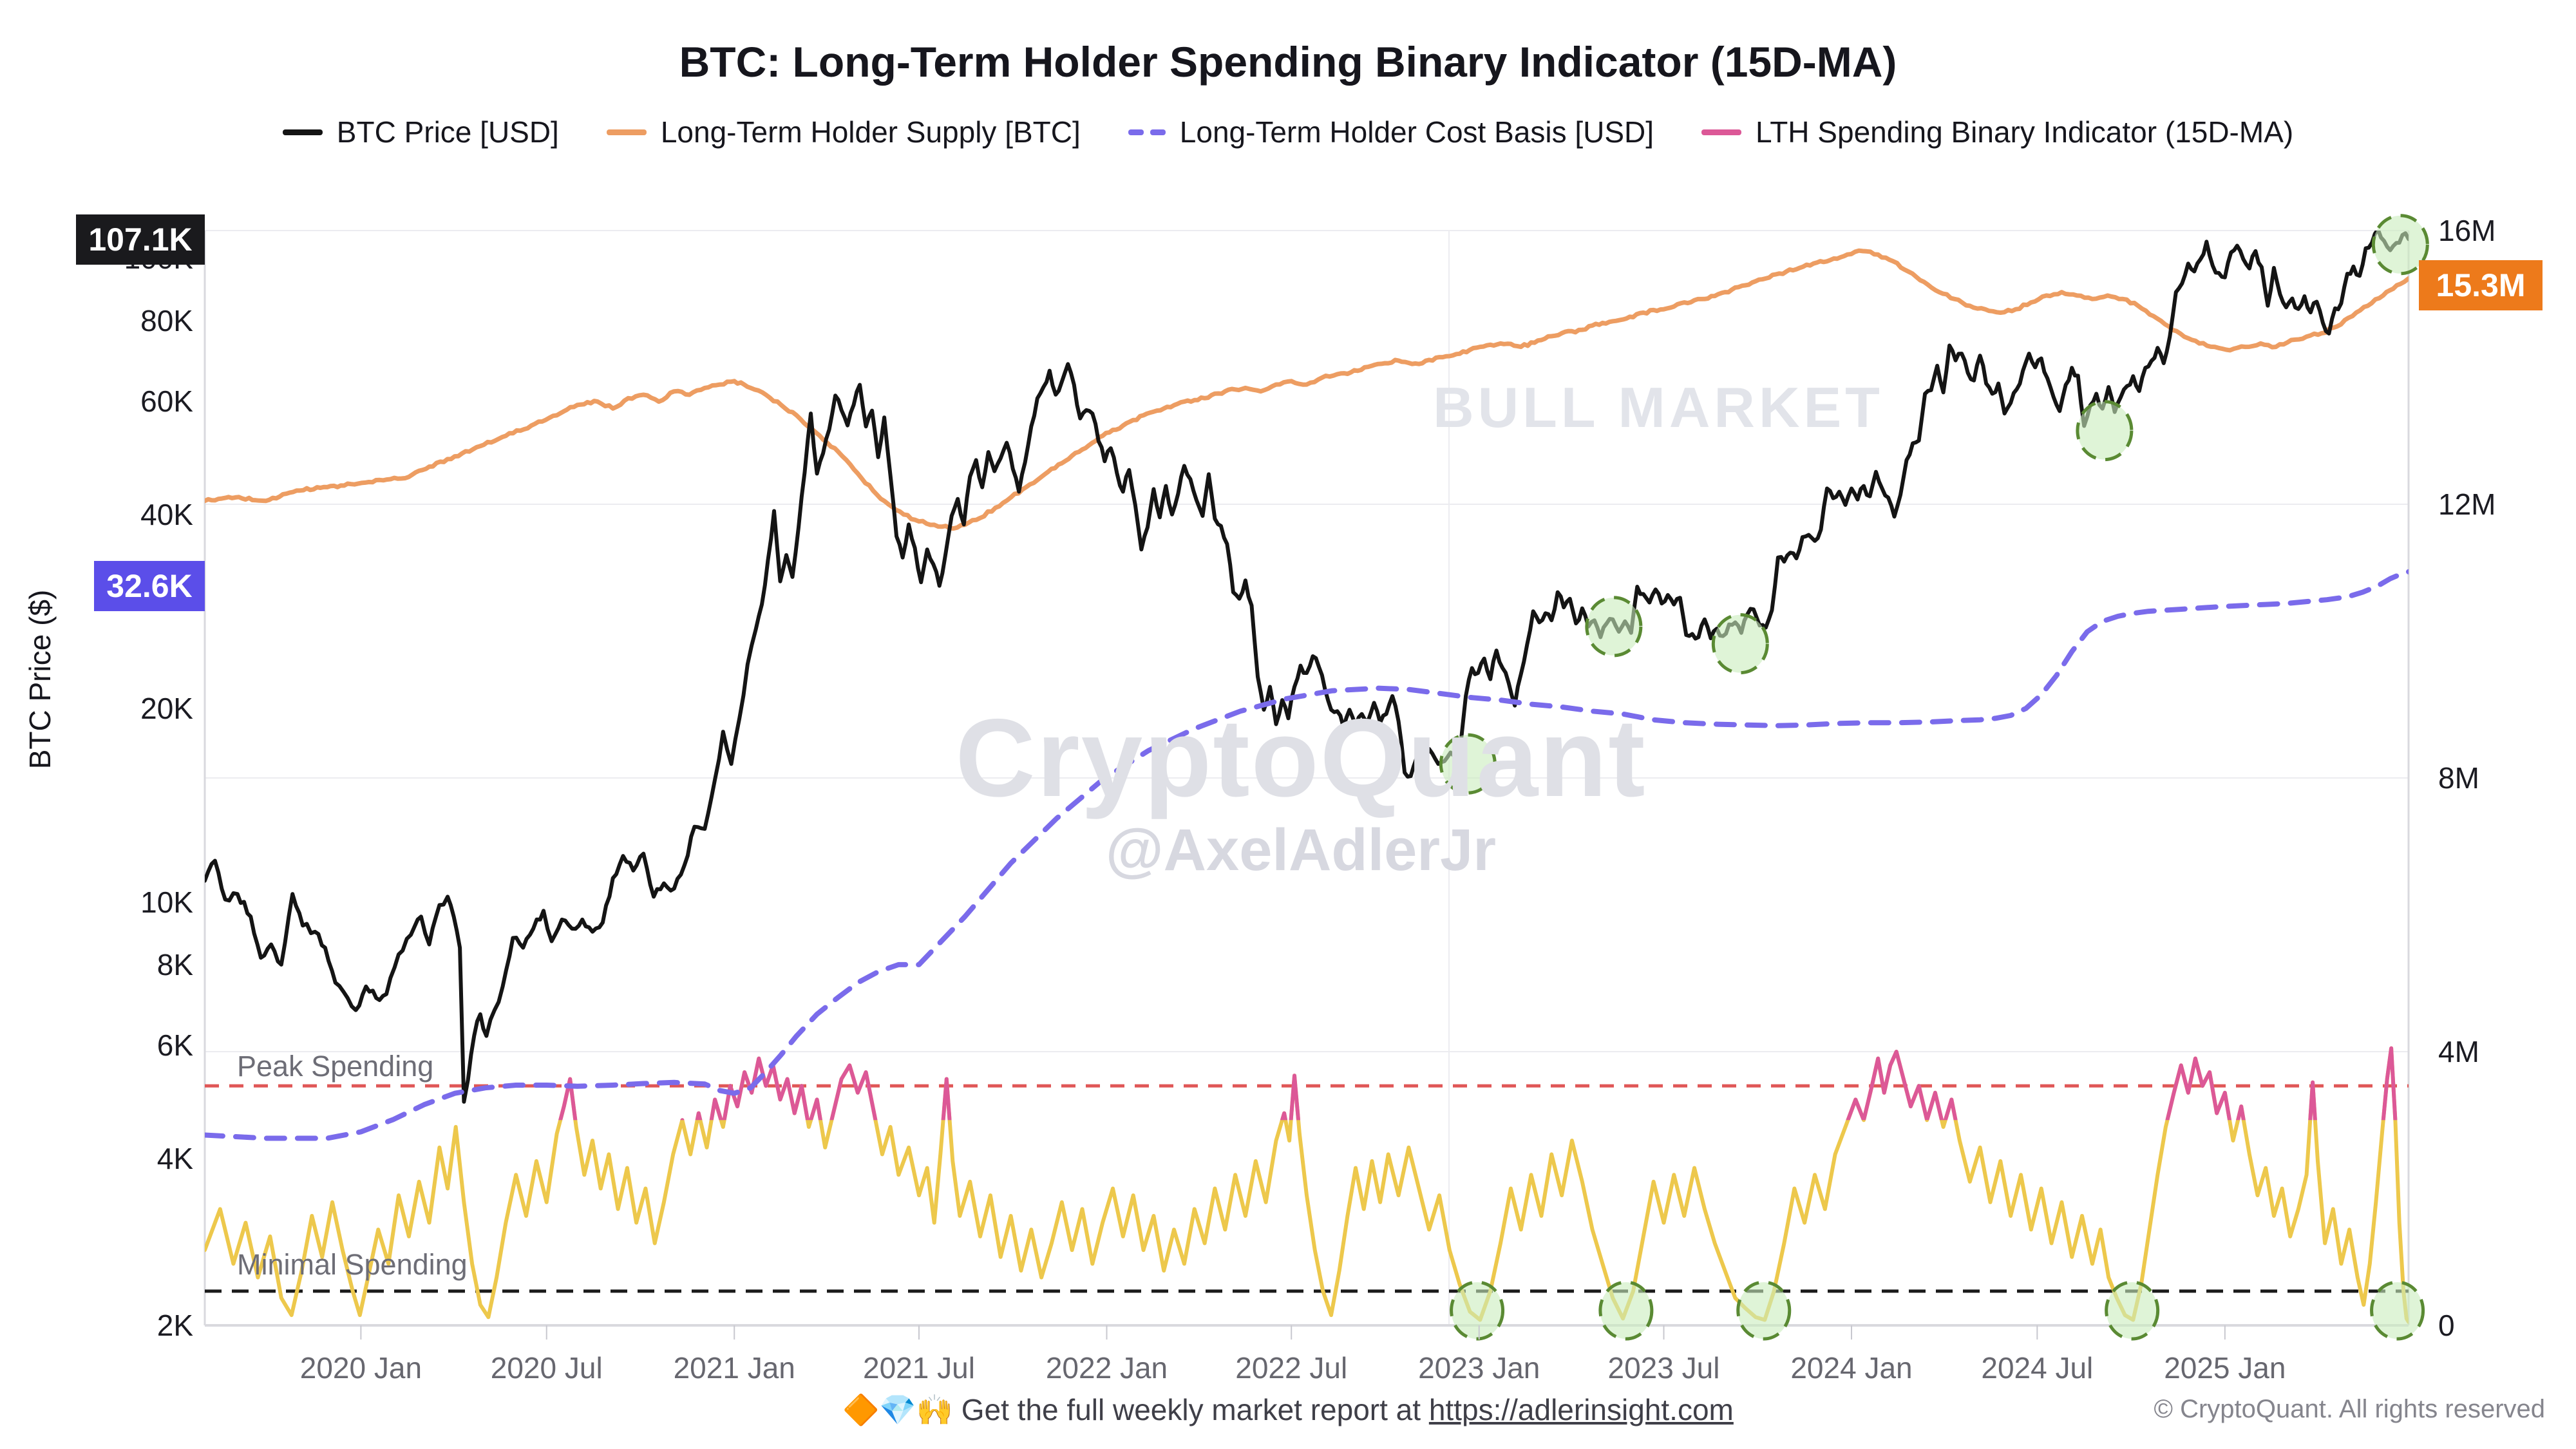 This screenshot has width=2576, height=1449. Describe the element at coordinates (335, 1066) in the screenshot. I see `peak-spending-label: Peak Spending` at that location.